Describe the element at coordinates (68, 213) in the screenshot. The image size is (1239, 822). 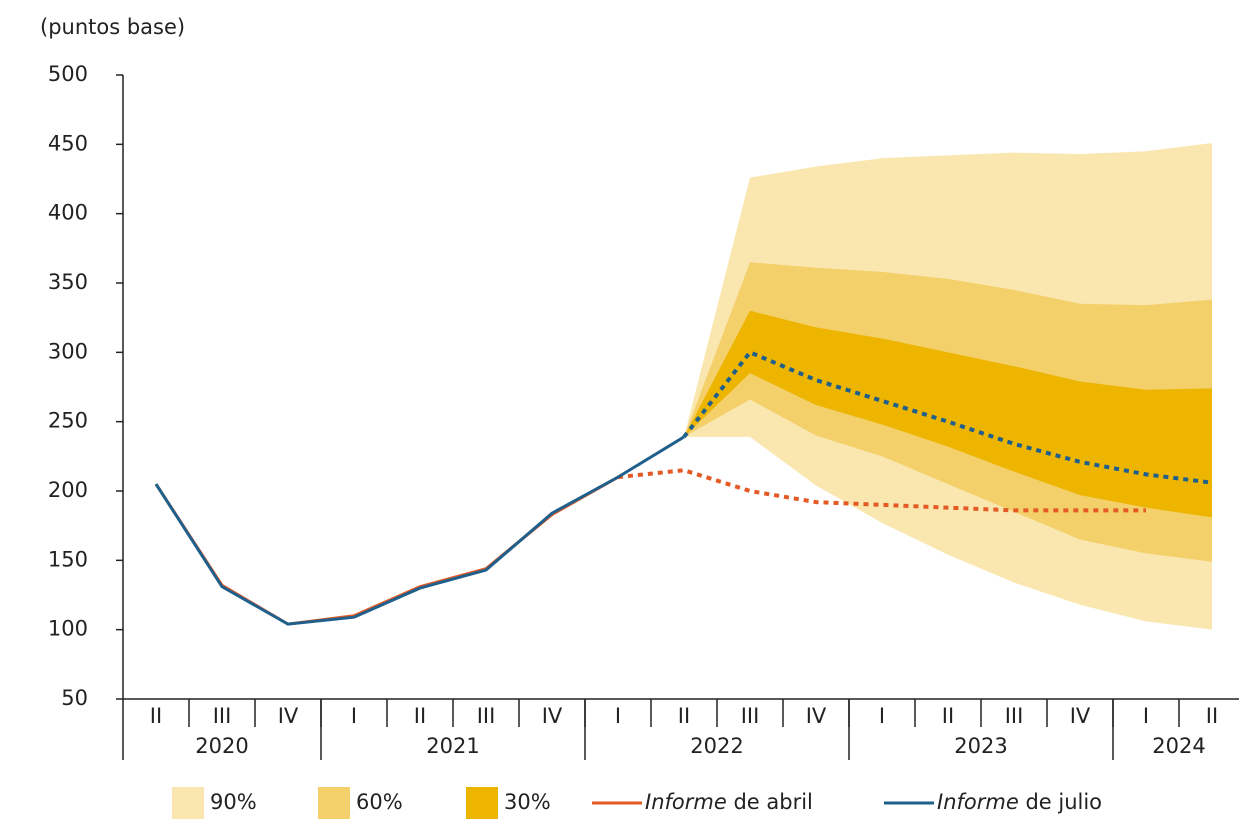
I see `y-tick-label: 400` at that location.